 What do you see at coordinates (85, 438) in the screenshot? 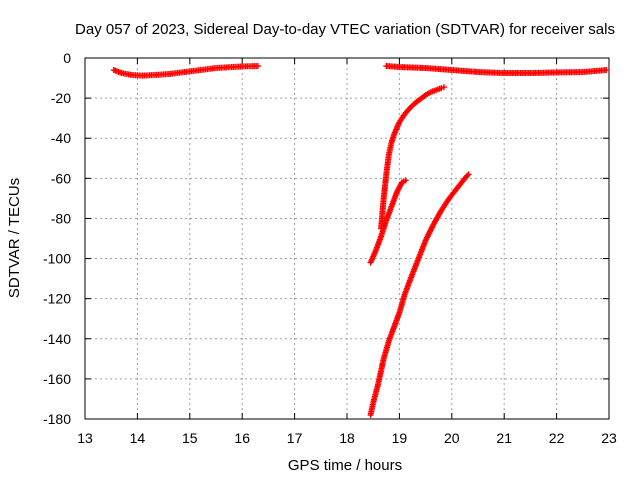
I see `x-tick-label: 13` at bounding box center [85, 438].